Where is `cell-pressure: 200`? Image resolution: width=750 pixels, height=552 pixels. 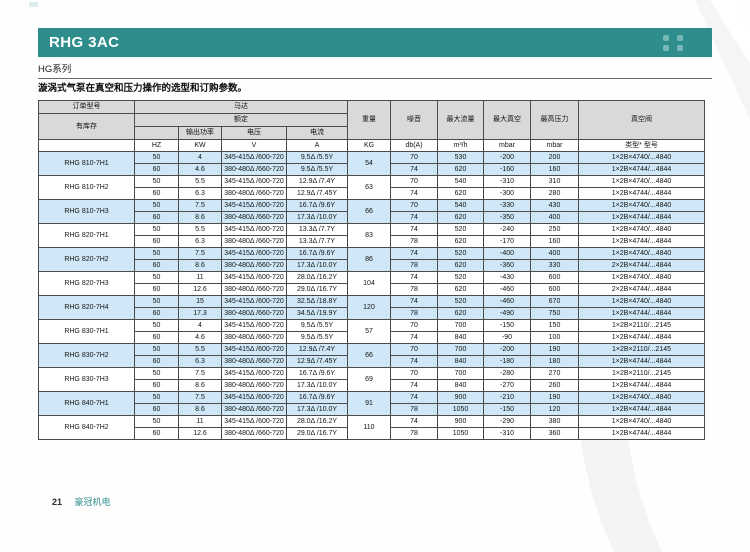
cell-pressure: 200 is located at coordinates (554, 157).